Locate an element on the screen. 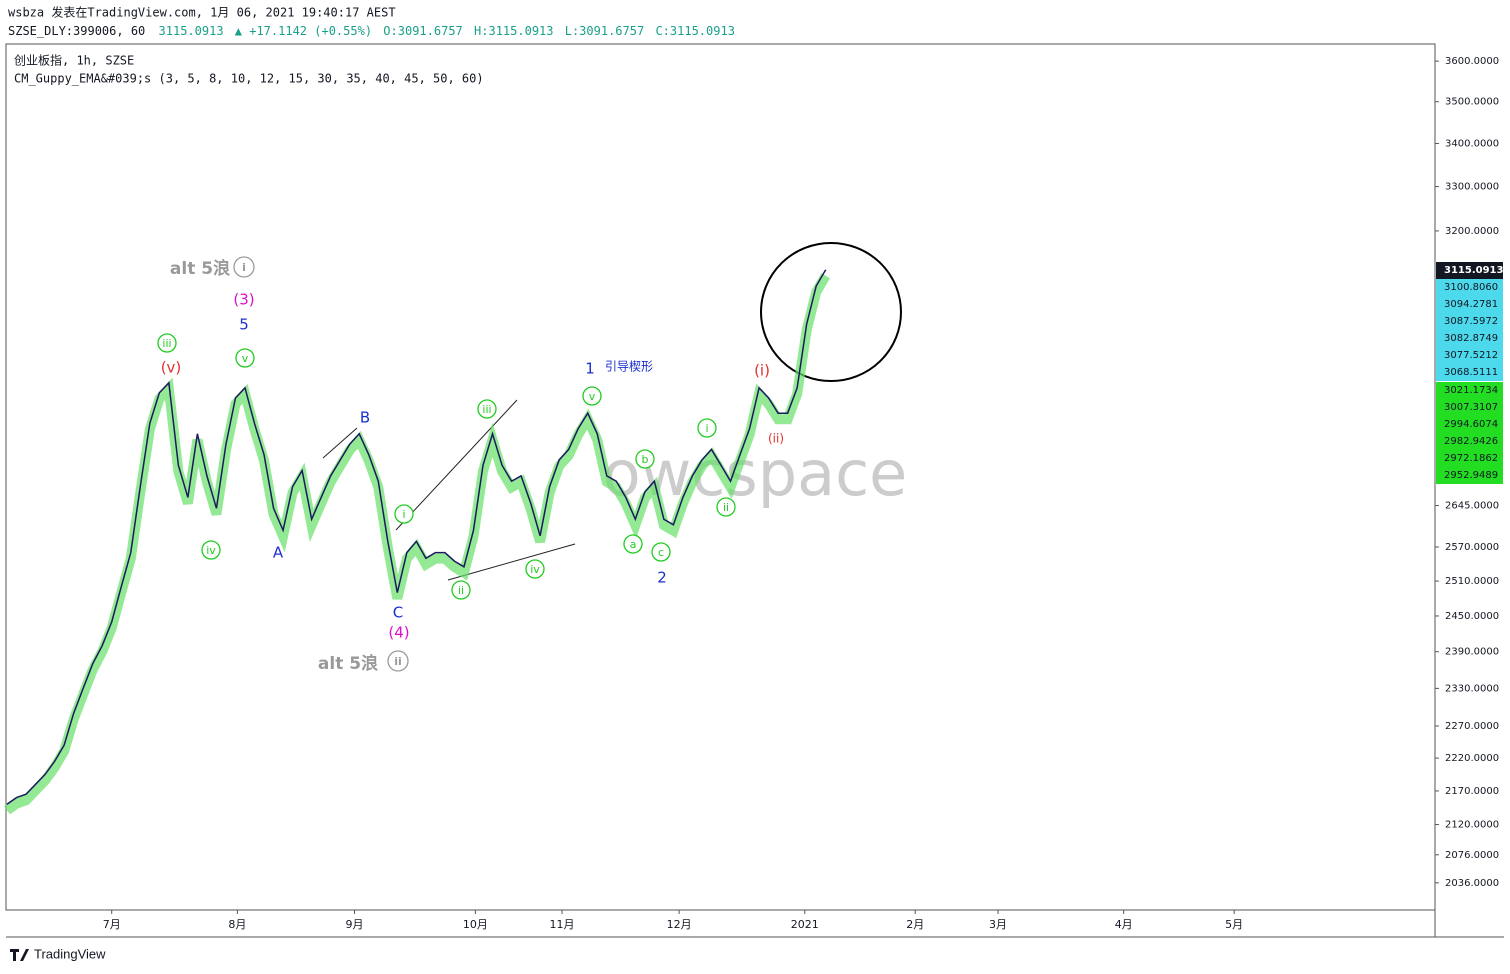  wave-label: v is located at coordinates (245, 358).